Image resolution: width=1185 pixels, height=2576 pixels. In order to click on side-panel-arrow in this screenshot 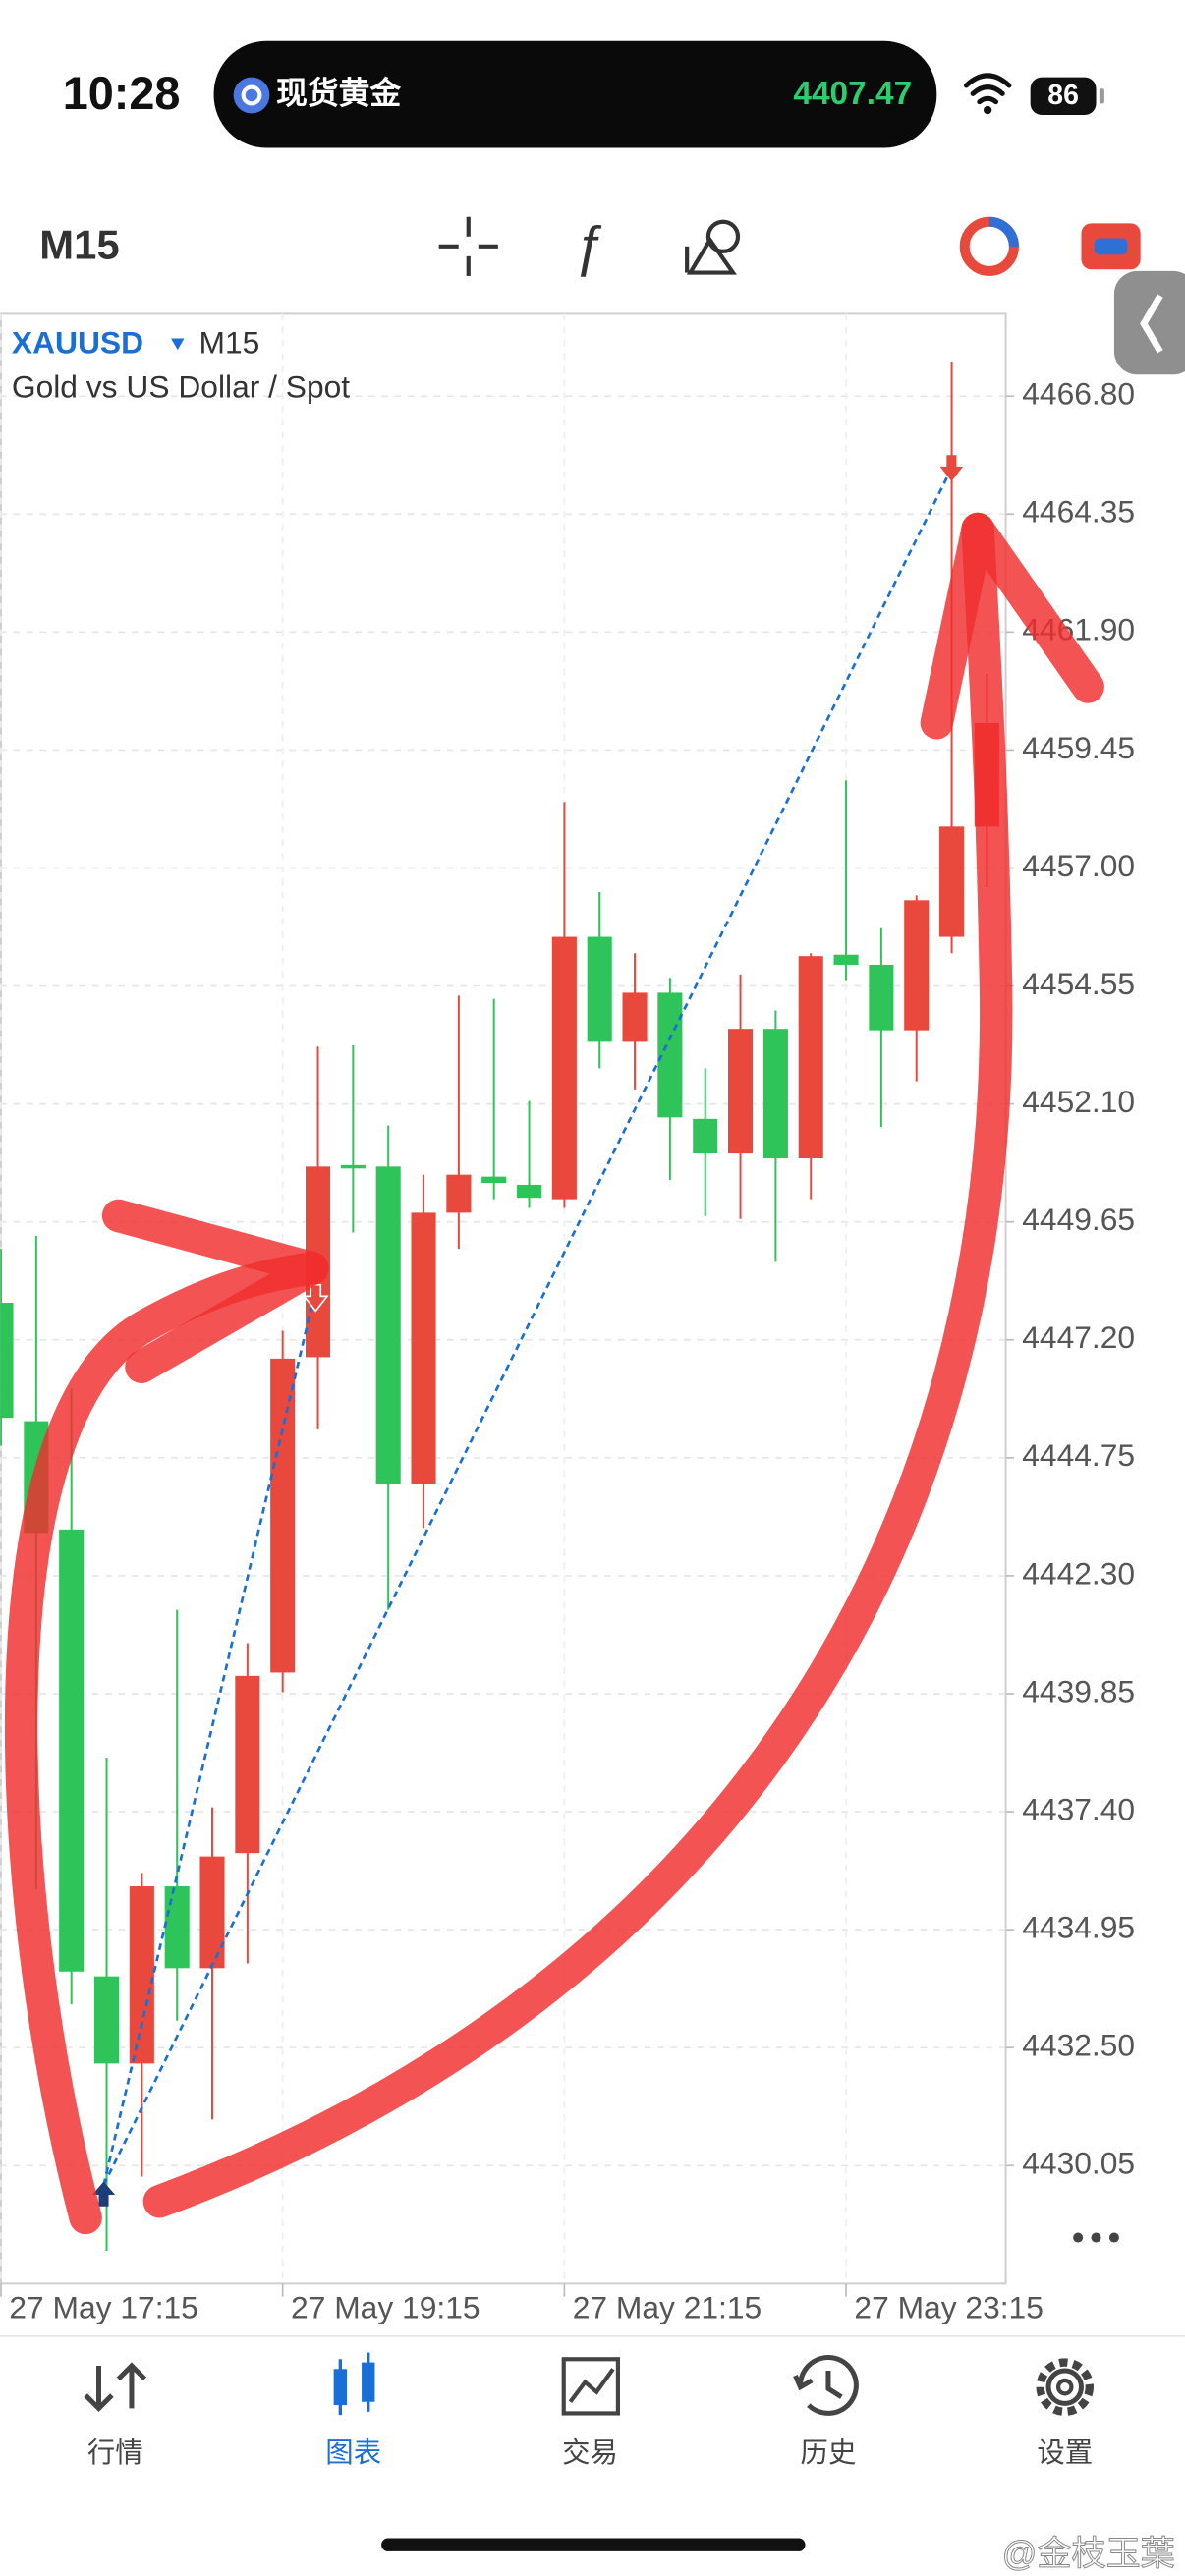, I will do `click(1151, 324)`.